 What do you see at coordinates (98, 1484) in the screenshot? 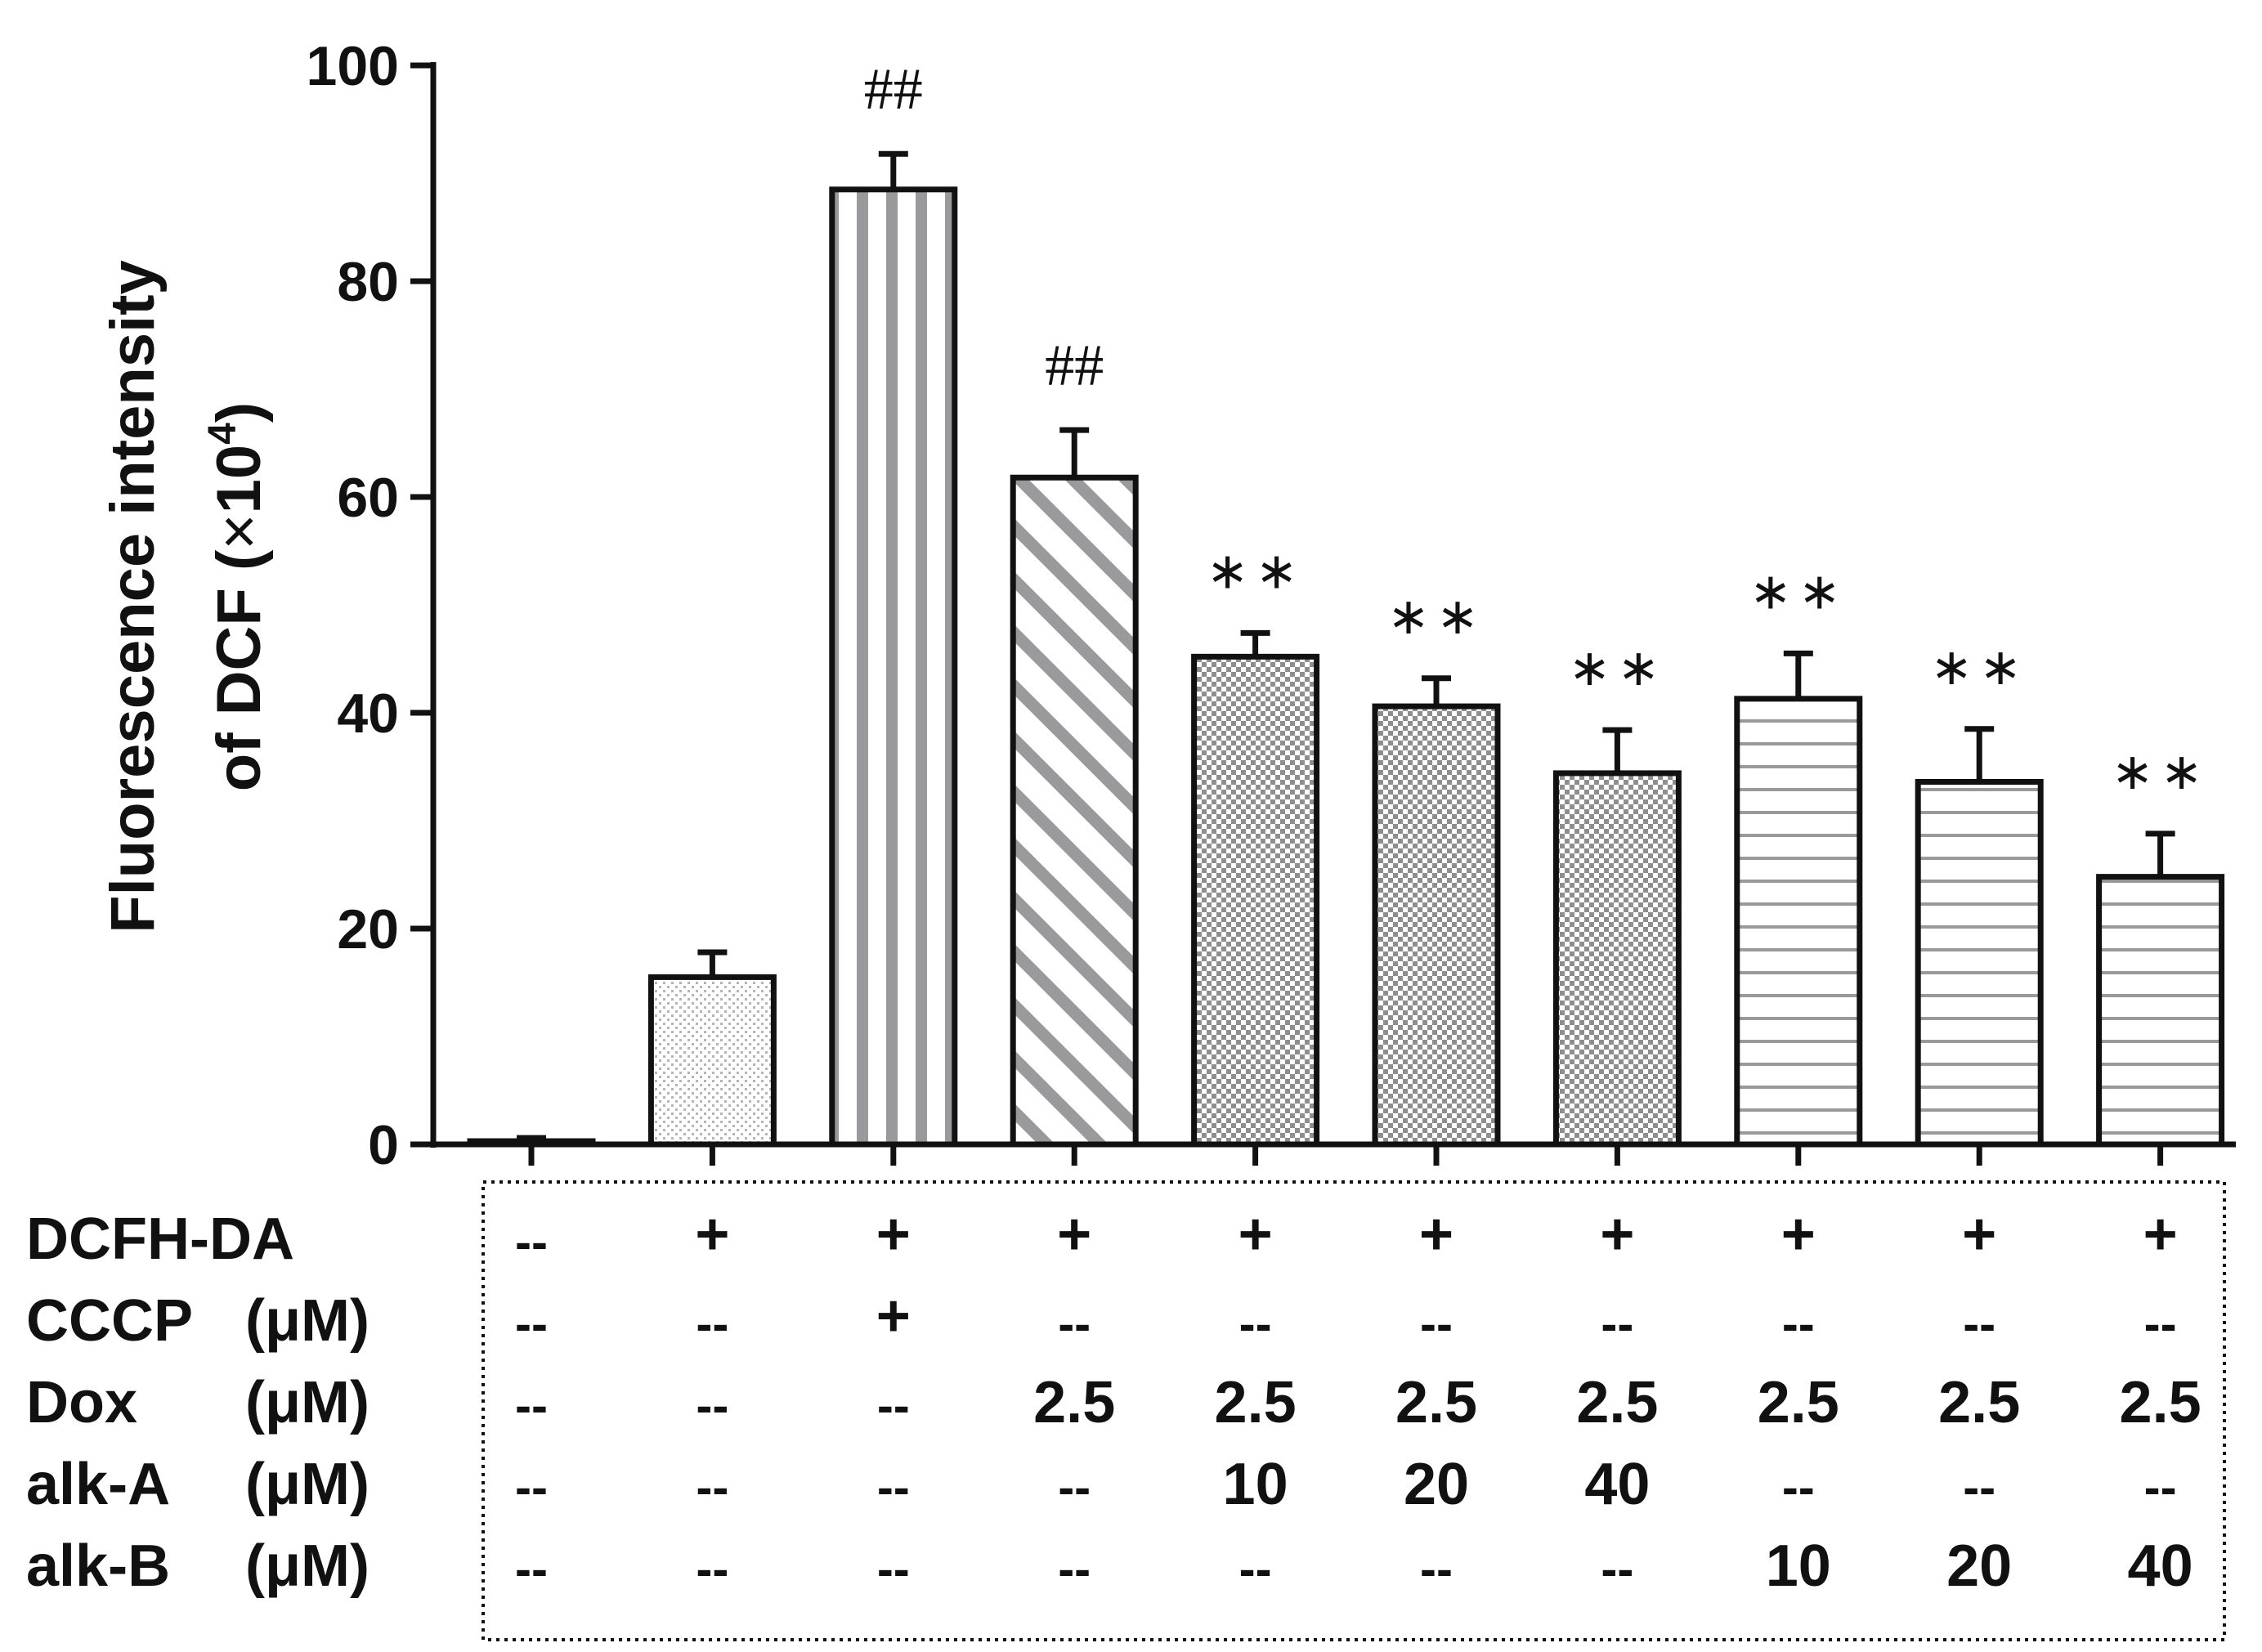
I see `table-row-label: alk-A` at bounding box center [98, 1484].